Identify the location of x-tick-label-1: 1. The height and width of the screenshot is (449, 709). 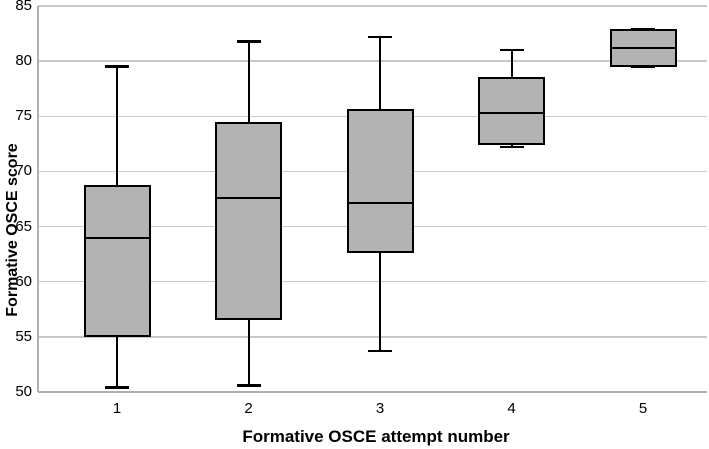
(117, 408).